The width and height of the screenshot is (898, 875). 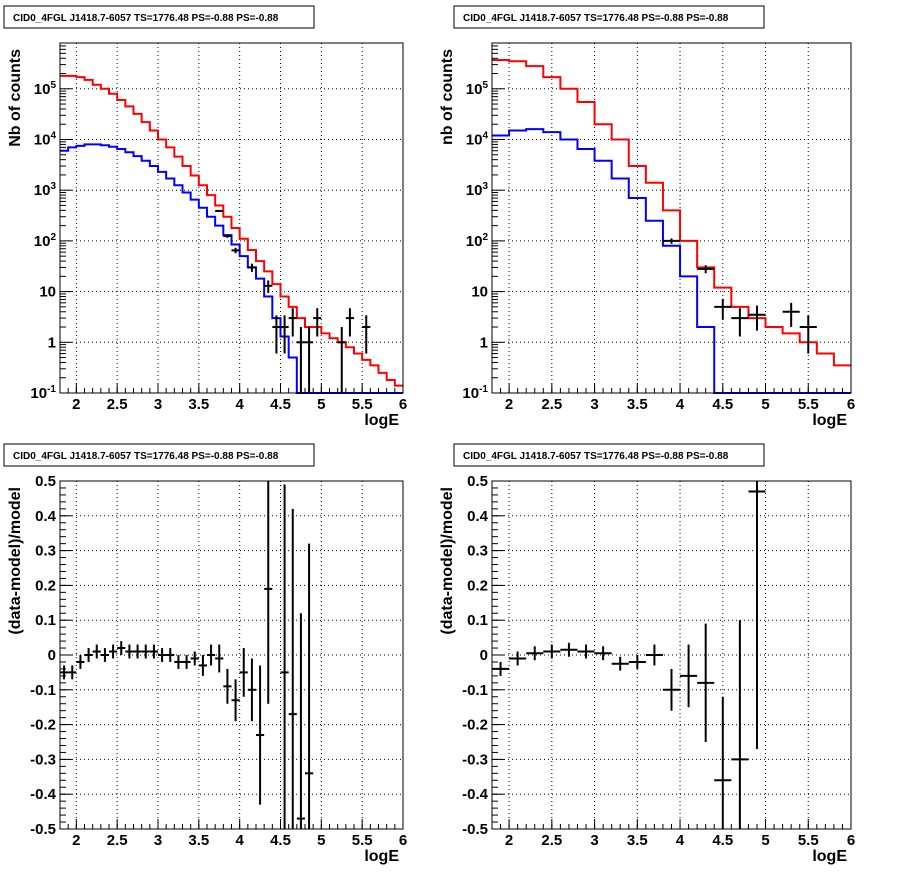 I want to click on y-tick-label: 10, so click(x=47, y=292).